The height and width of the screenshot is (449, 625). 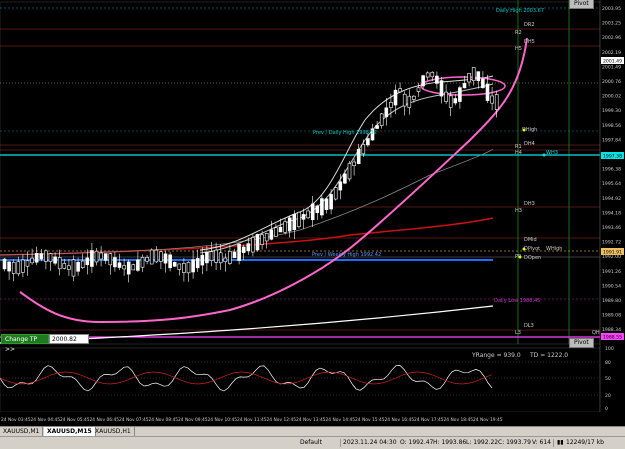 What do you see at coordinates (611, 257) in the screenshot?
I see `price-tick-label: 1992.00` at bounding box center [611, 257].